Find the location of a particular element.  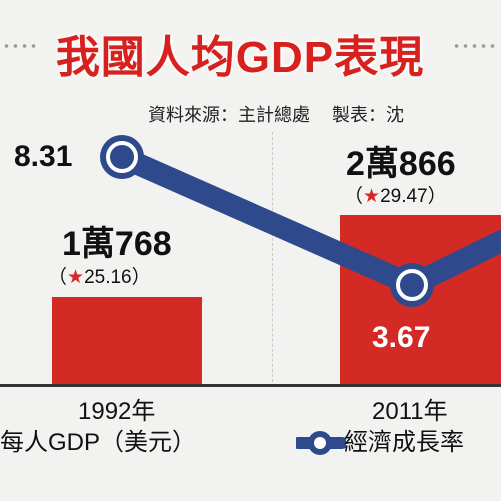

growth-point-ring-2011 is located at coordinates (412, 285).